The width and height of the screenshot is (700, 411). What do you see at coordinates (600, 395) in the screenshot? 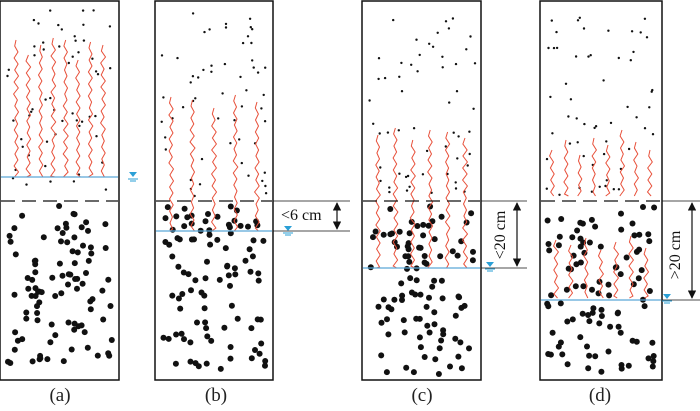
I see `panel-label-d: (d)` at bounding box center [600, 395].